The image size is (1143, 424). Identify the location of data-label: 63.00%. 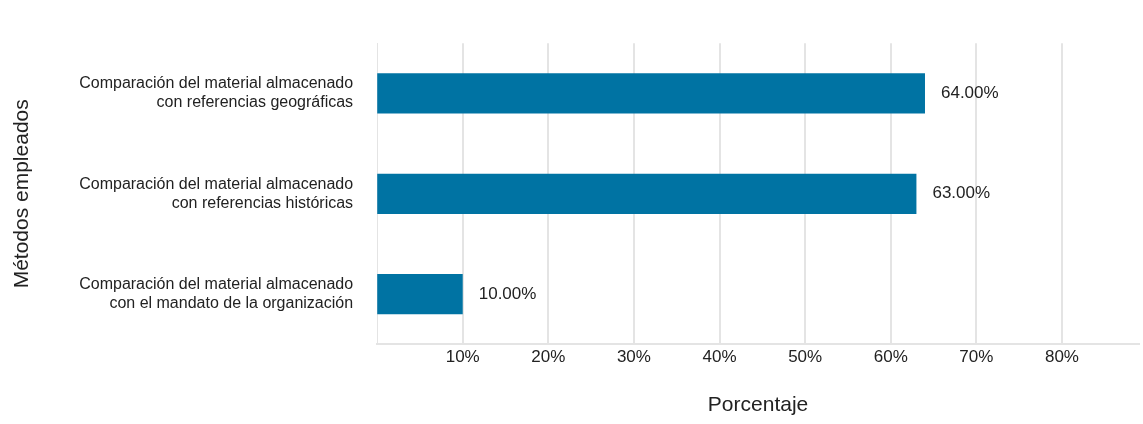
(961, 193).